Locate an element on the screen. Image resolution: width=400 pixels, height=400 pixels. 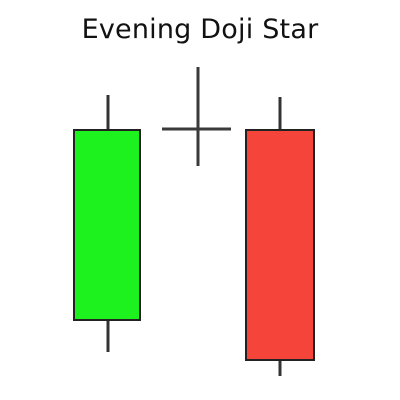
bearish-candle is located at coordinates (280, 236).